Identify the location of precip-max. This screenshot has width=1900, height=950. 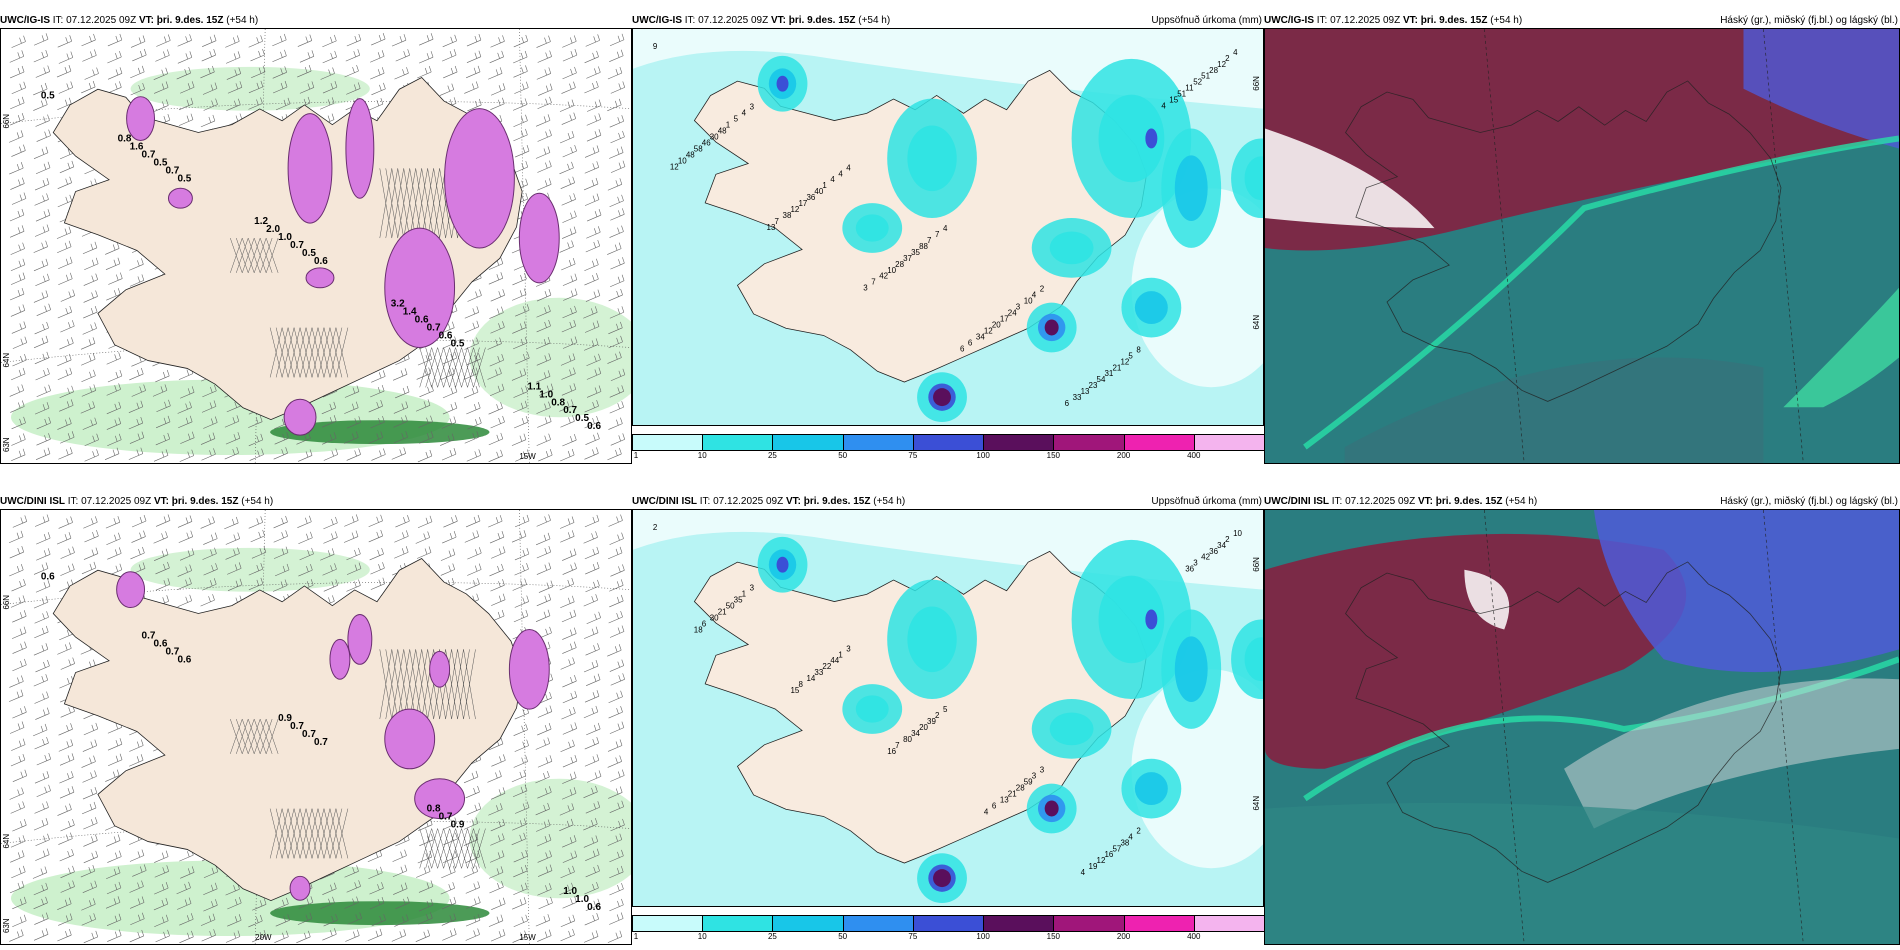
(1051, 808).